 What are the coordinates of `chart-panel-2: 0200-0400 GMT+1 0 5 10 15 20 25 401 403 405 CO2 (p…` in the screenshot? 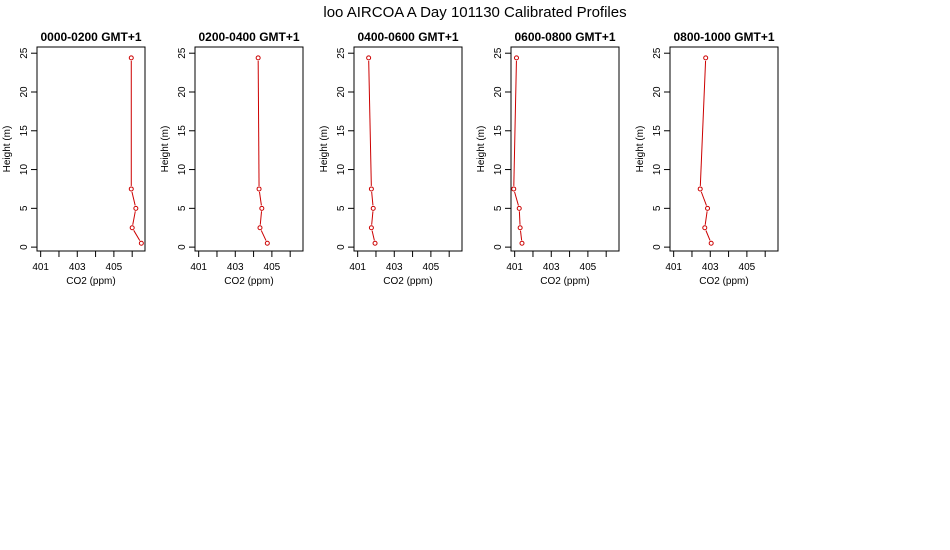 It's located at (232, 158).